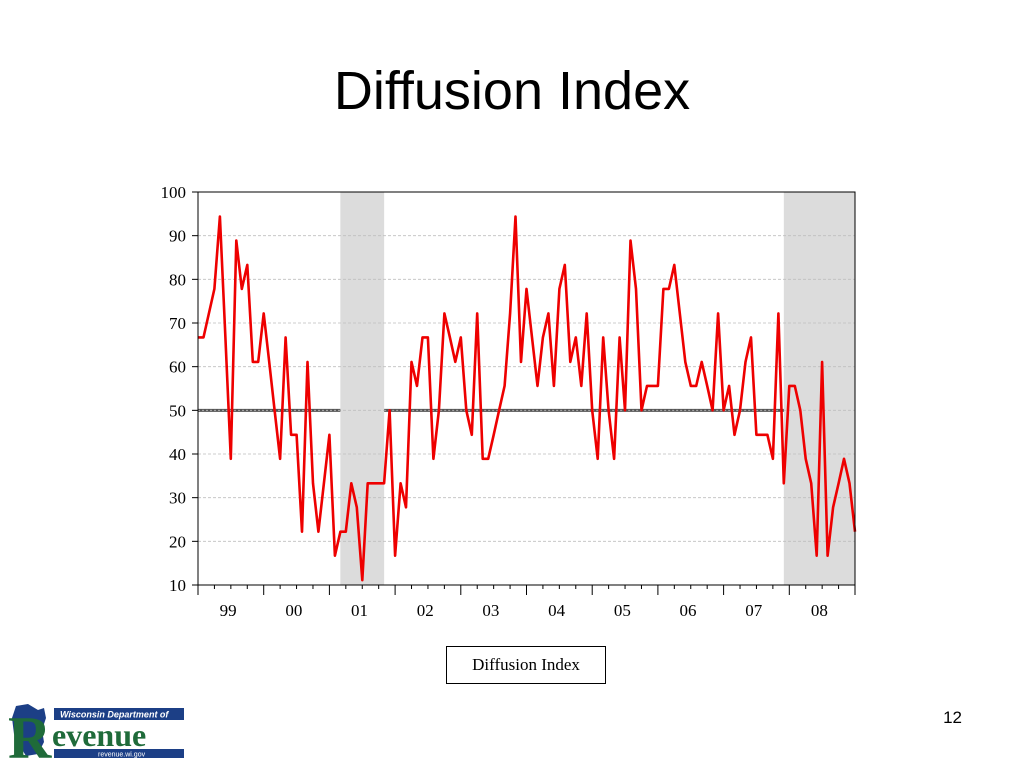  What do you see at coordinates (174, 389) in the screenshot?
I see `y-tick-labels: 10 20 30 40 50 60 70 80 90 100` at bounding box center [174, 389].